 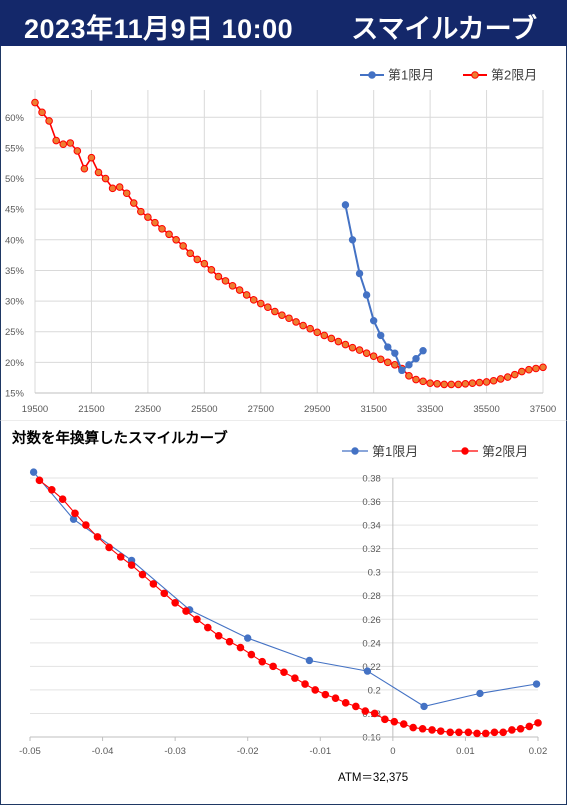 I want to click on y-tick-label: 45%, so click(x=15, y=210).